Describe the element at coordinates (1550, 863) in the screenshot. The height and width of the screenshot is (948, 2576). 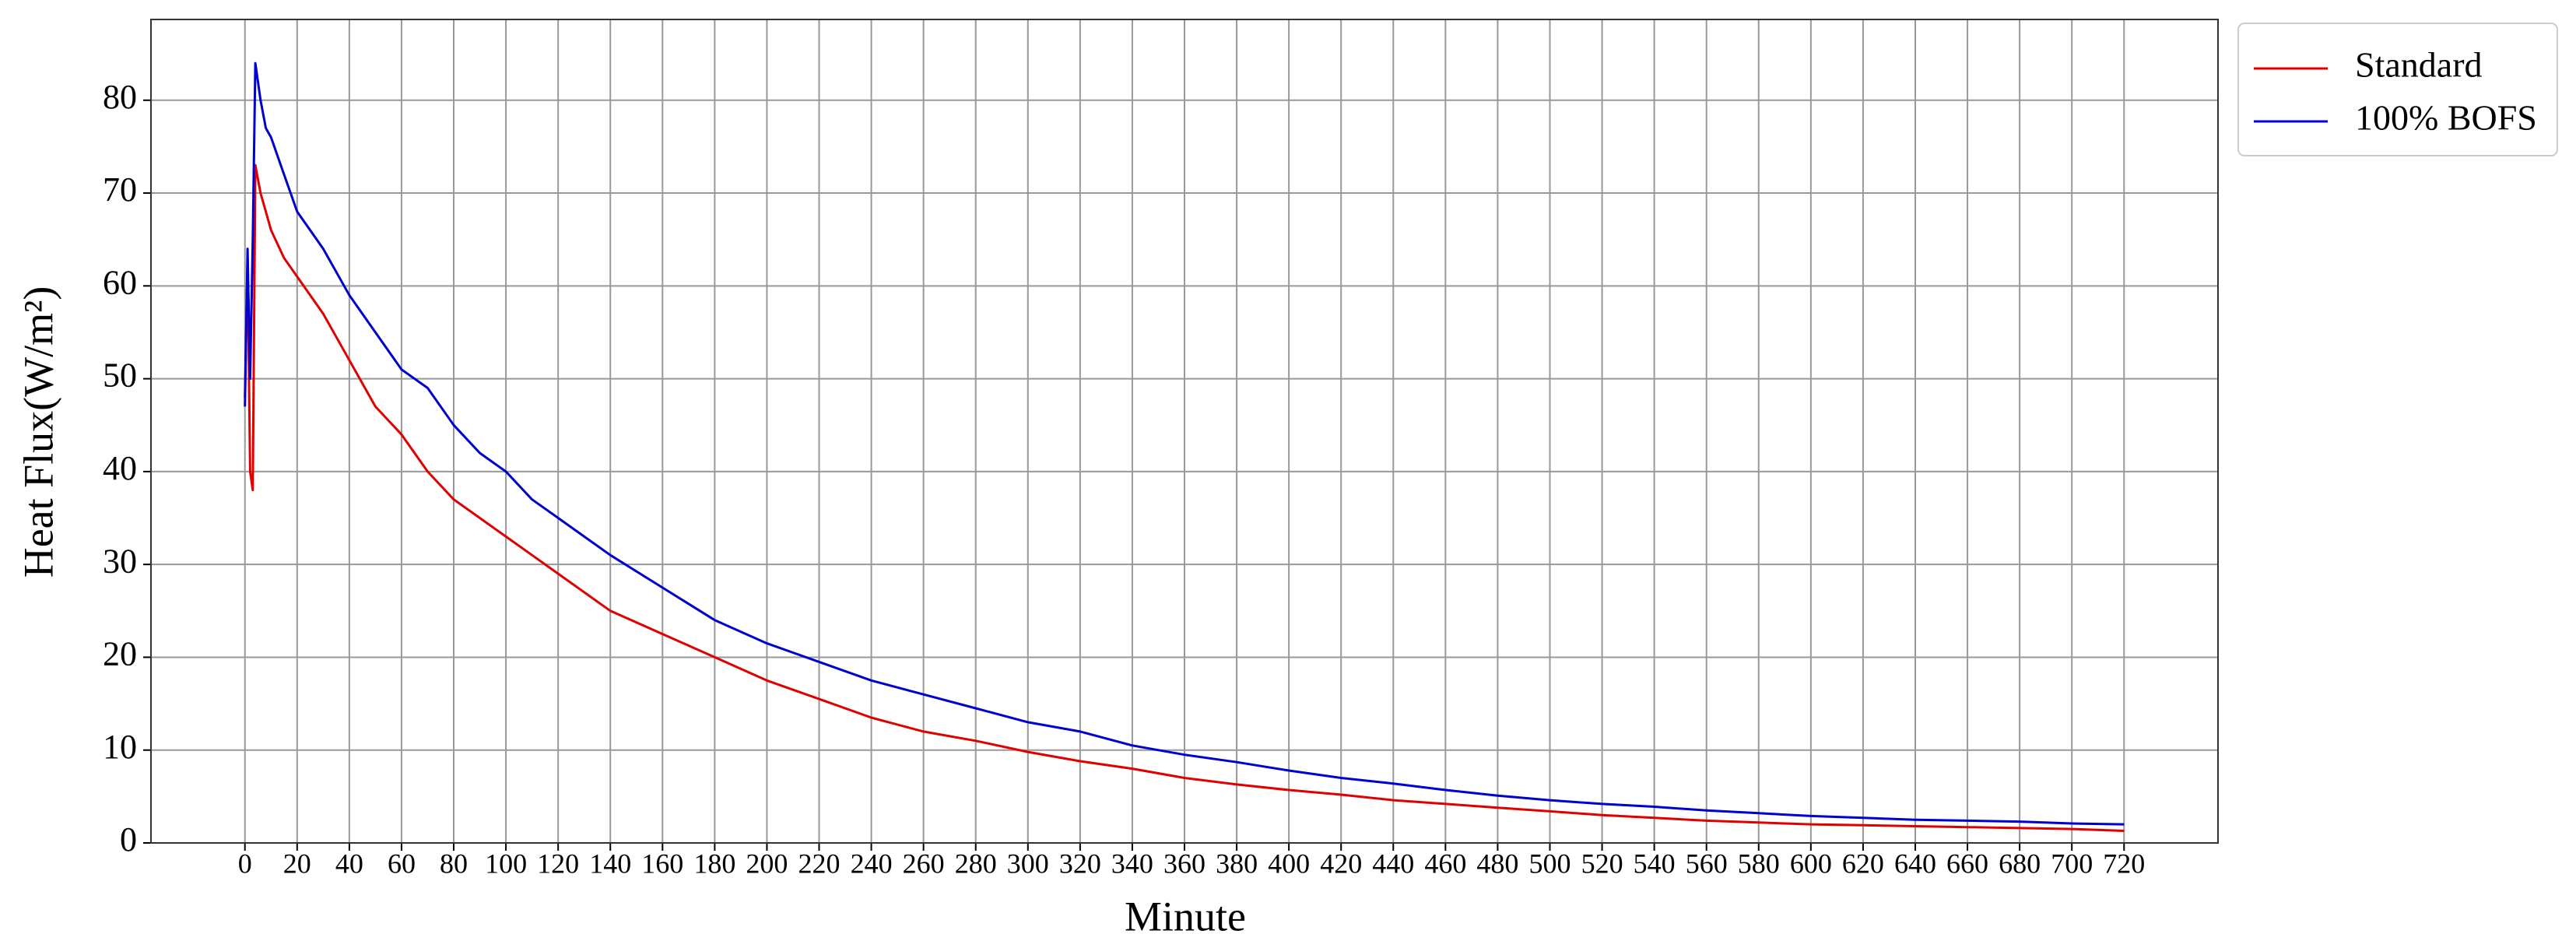
I see `x-tick-label: 500` at that location.